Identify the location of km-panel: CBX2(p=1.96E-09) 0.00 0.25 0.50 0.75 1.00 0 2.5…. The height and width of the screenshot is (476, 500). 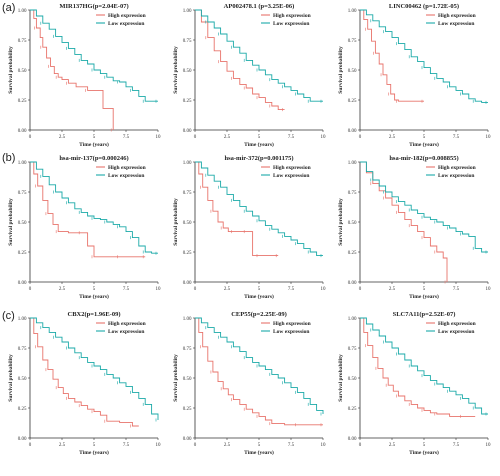
(84, 383).